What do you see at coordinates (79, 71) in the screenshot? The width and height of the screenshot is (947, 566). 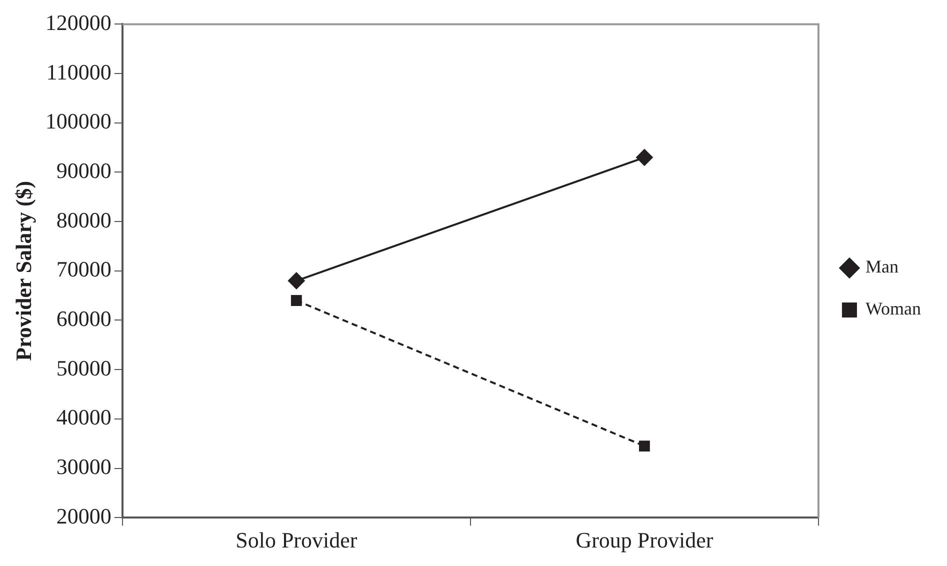 I see `y-tick-label: 110000` at bounding box center [79, 71].